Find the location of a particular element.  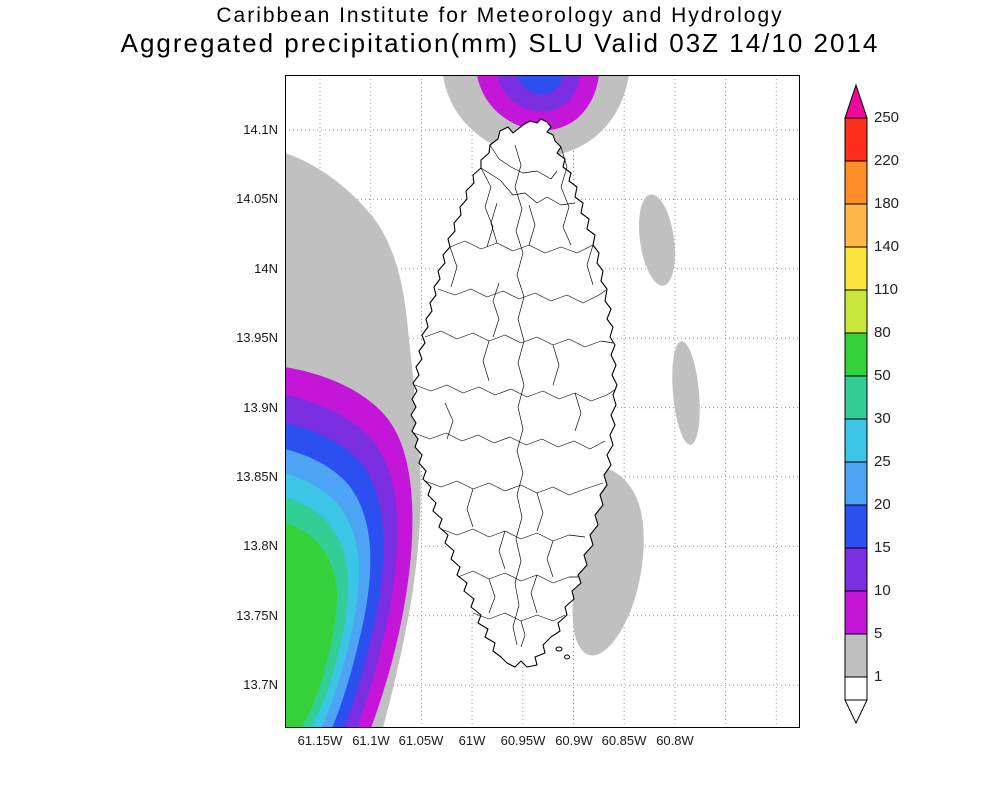

contour-north-15mm is located at coordinates (540, 85).